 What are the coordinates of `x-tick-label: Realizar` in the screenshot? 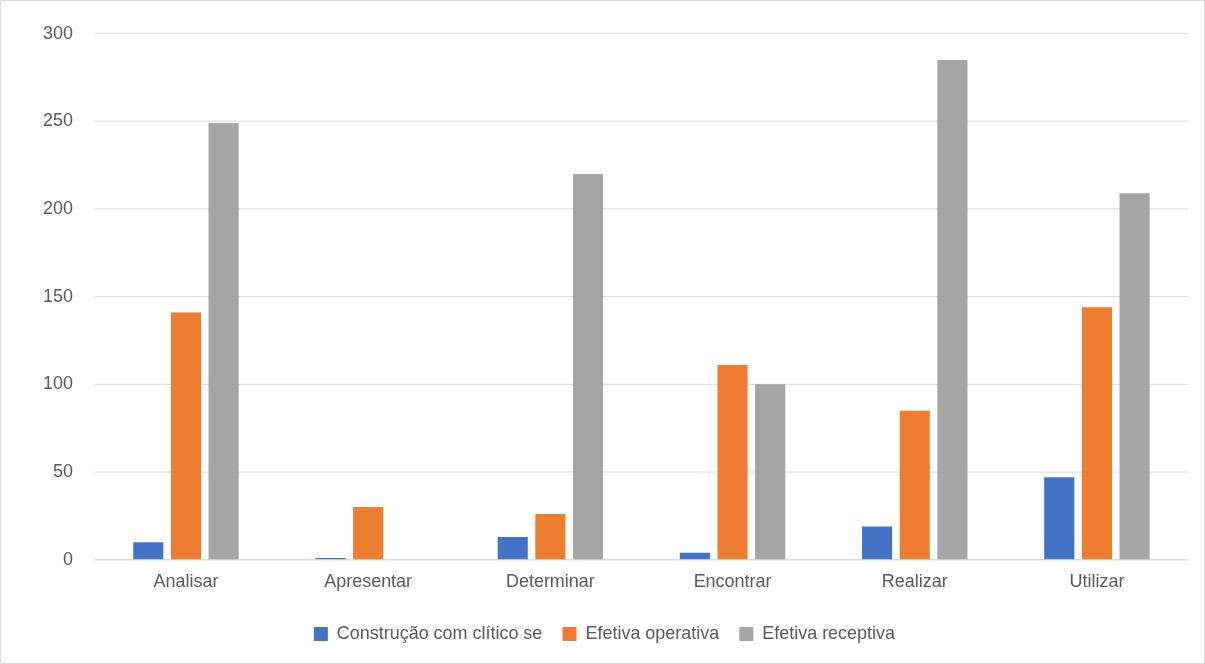 It's located at (914, 581).